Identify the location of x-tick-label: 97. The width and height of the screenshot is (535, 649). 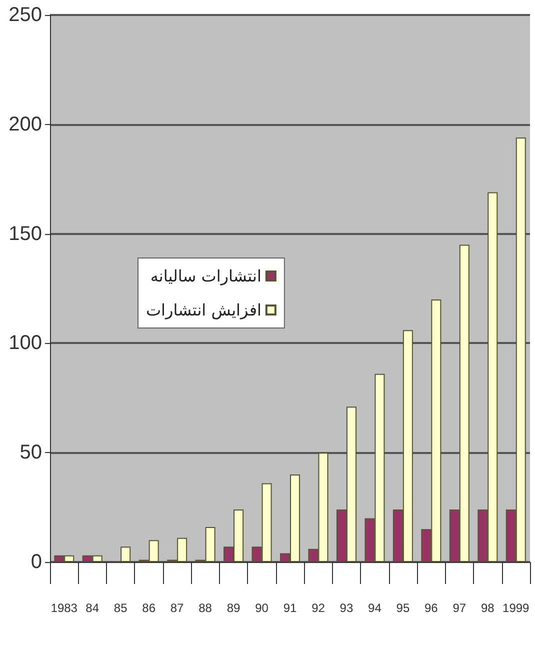
(459, 608).